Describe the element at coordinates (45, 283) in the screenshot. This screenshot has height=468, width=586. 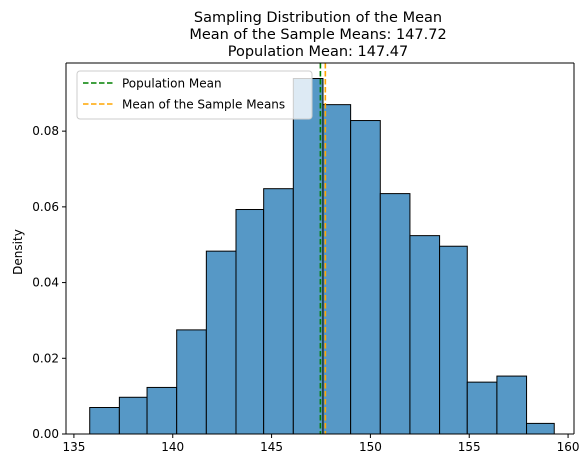
I see `y-tick-label: 0.04` at that location.